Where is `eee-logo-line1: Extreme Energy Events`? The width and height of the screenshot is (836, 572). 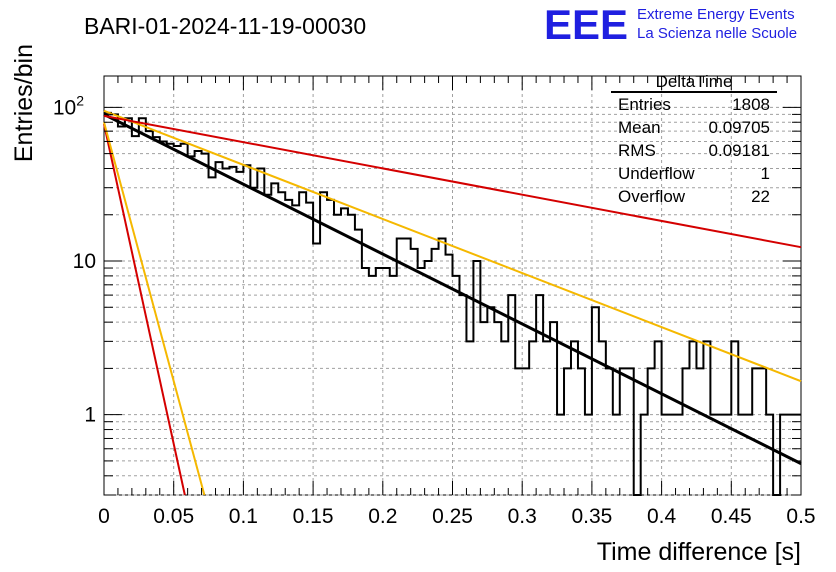 eee-logo-line1: Extreme Energy Events is located at coordinates (716, 14).